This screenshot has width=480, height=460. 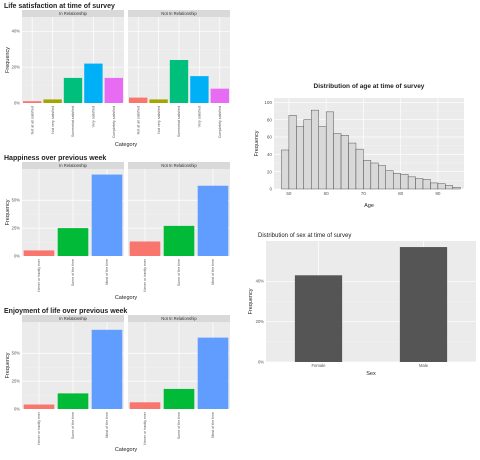 I want to click on chart-title: Distribution of age at time of survey, so click(x=369, y=86).